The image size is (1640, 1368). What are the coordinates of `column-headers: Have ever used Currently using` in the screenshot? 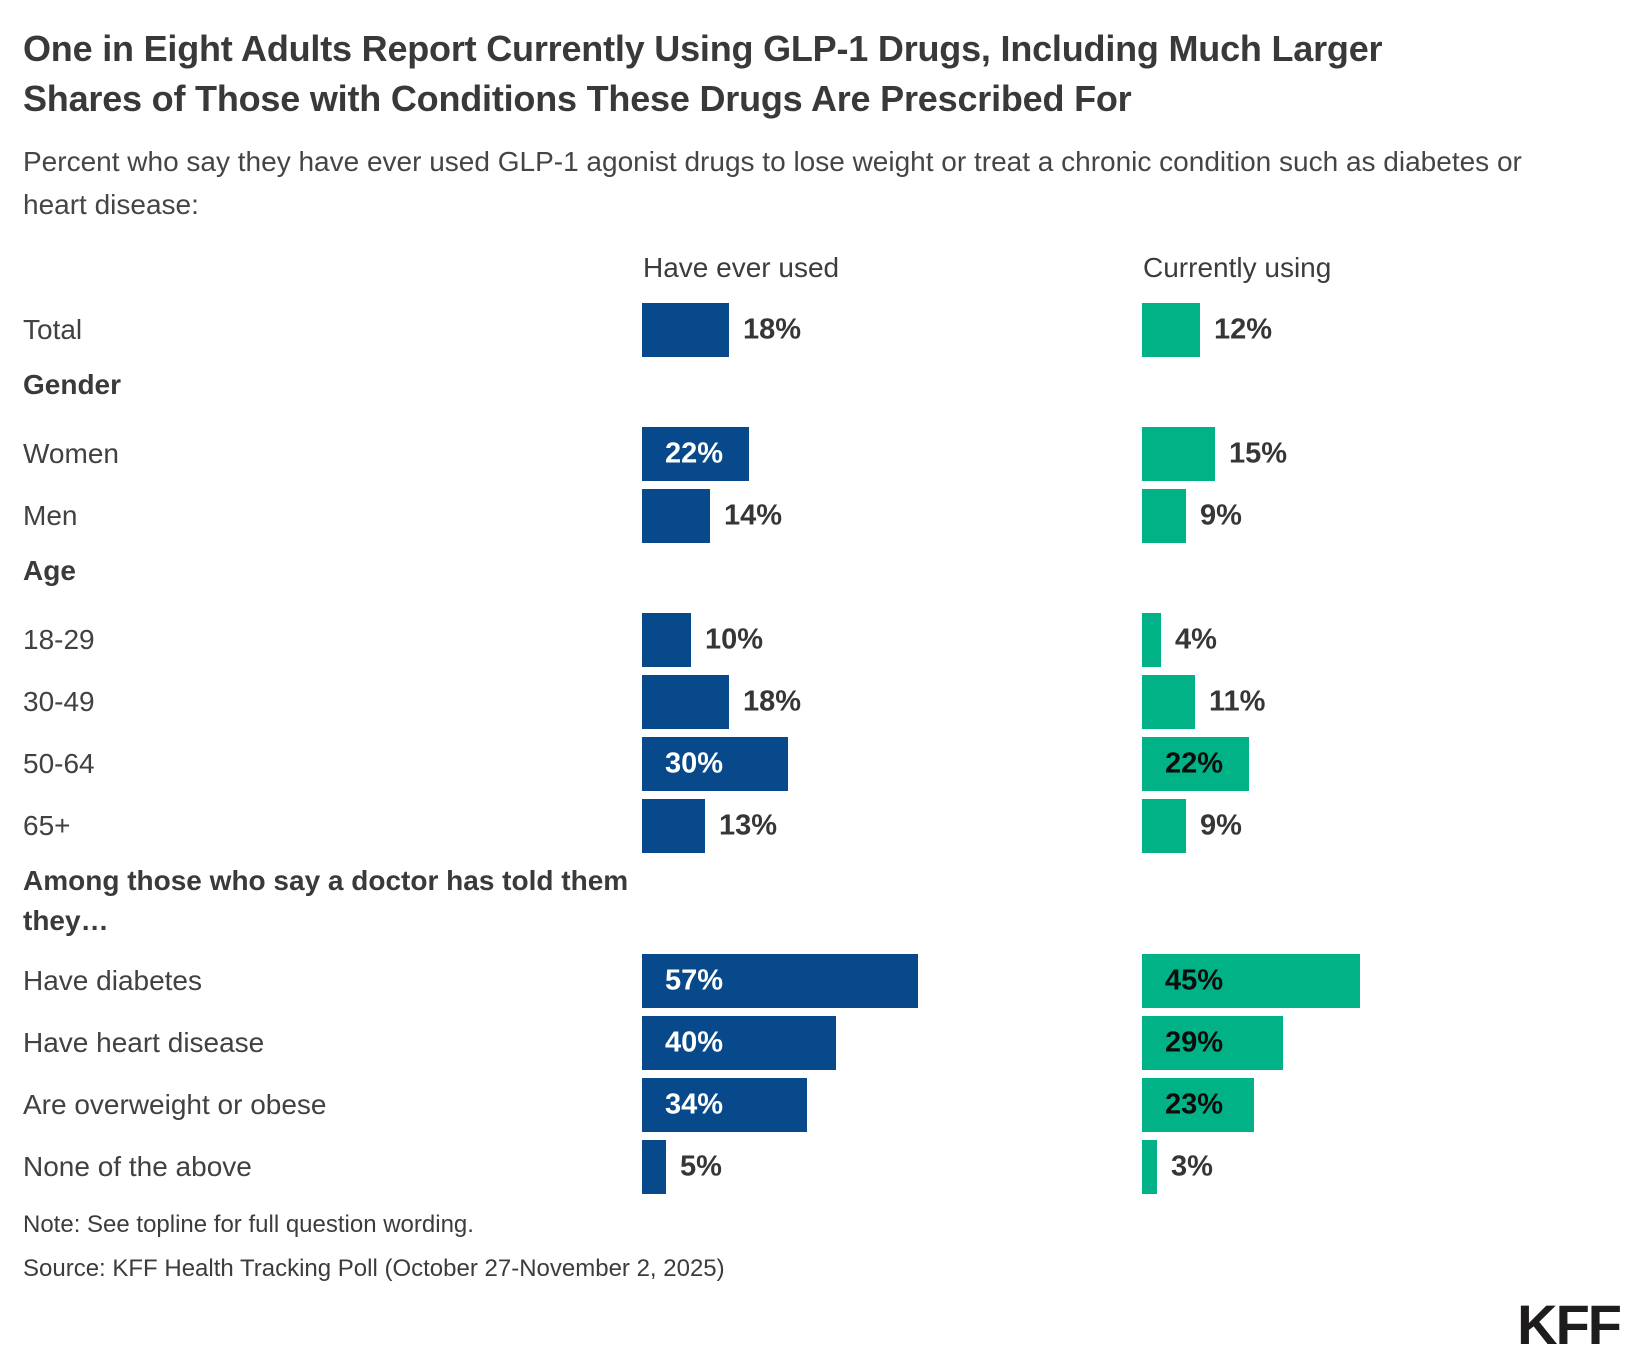 It's located at (820, 270).